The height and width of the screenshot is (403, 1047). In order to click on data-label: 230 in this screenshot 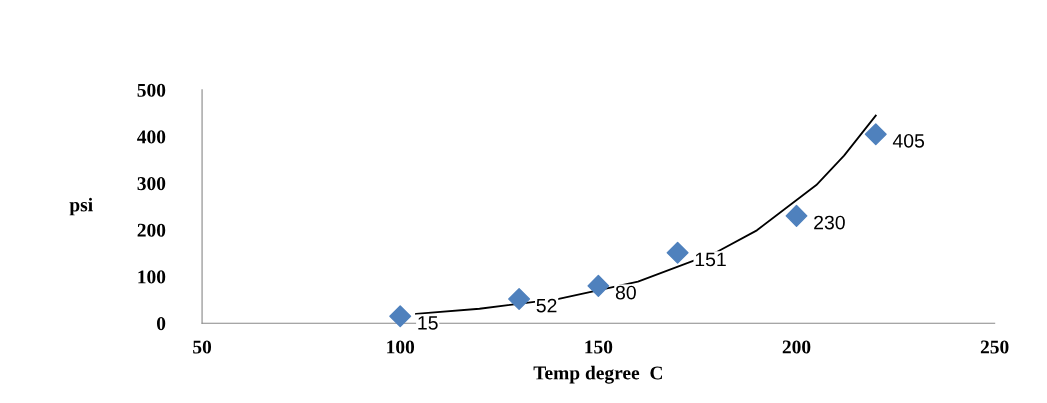, I will do `click(829, 222)`.